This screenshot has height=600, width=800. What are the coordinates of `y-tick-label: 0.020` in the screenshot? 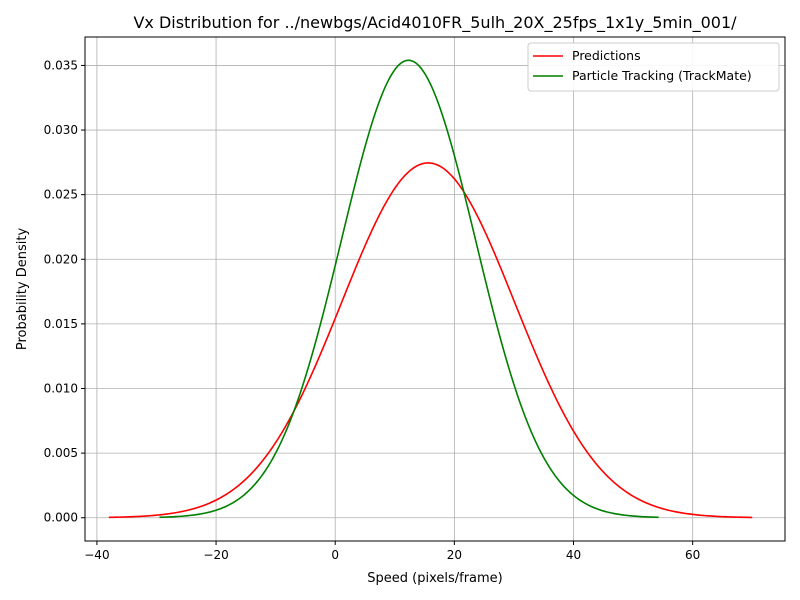 It's located at (61, 259).